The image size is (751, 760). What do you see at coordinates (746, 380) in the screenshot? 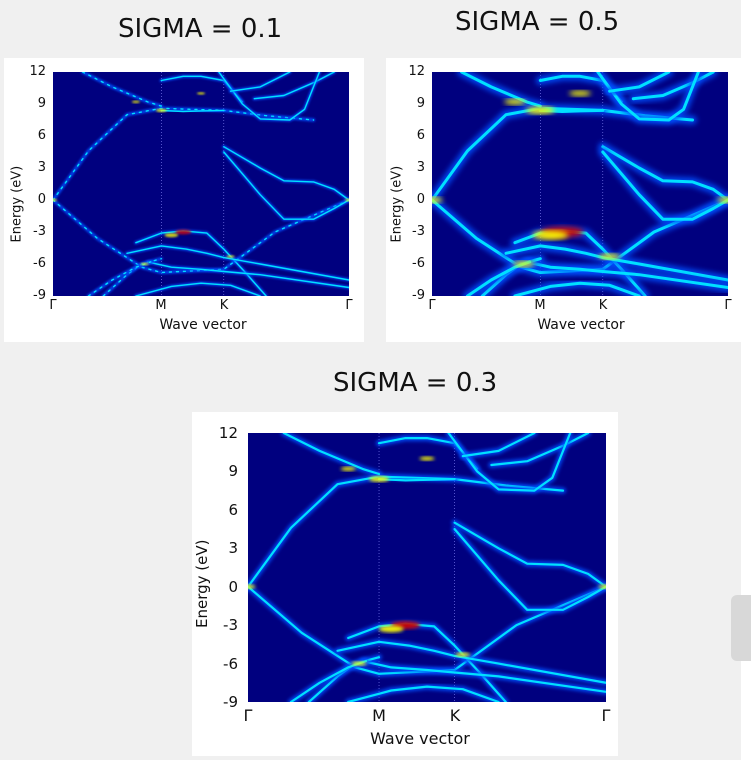
I see `window-edge` at bounding box center [746, 380].